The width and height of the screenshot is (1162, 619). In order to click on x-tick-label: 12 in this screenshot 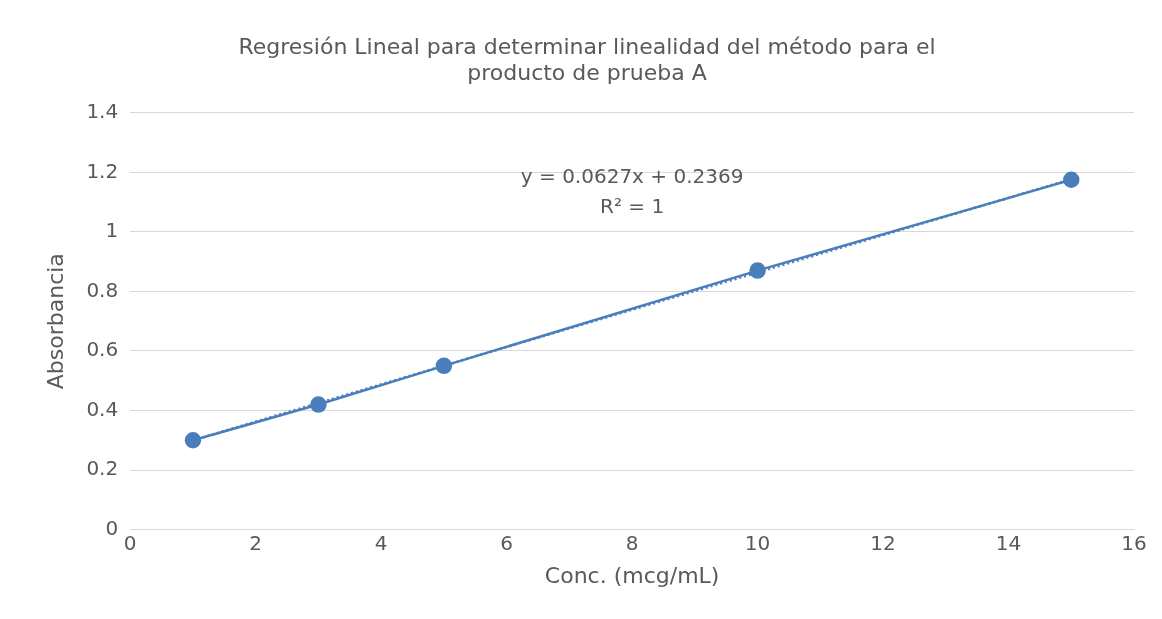, I will do `click(883, 542)`.